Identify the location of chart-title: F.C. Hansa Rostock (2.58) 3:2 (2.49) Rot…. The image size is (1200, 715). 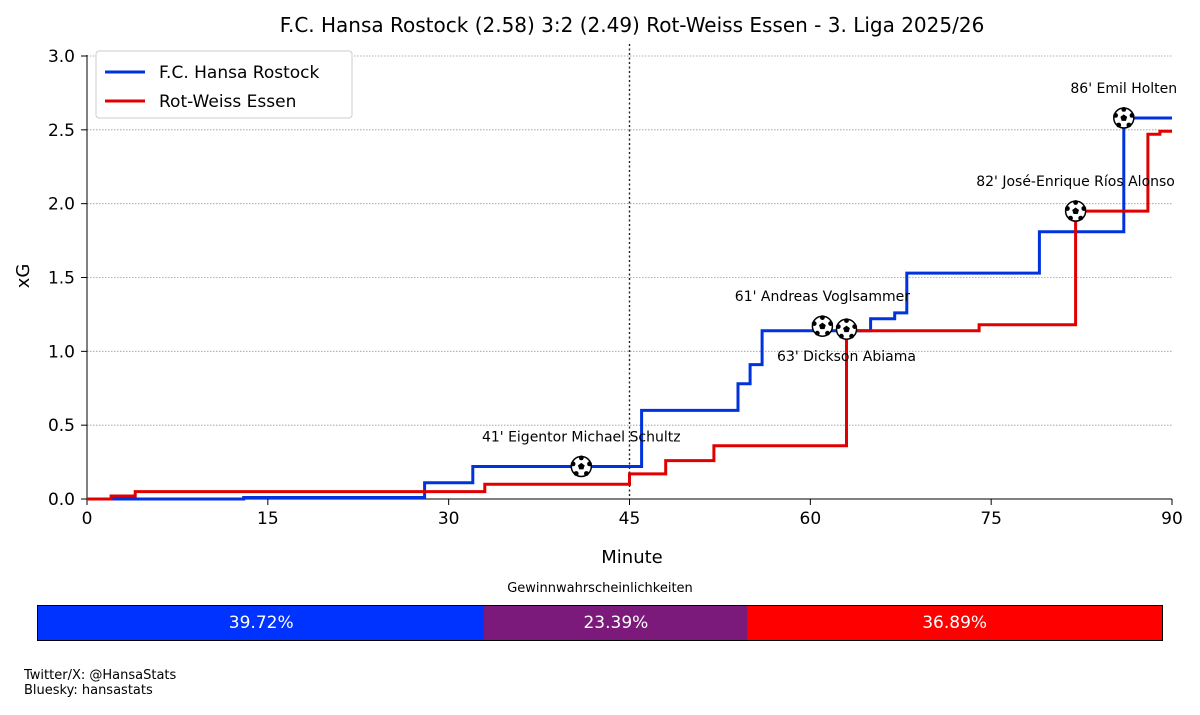
(632, 25).